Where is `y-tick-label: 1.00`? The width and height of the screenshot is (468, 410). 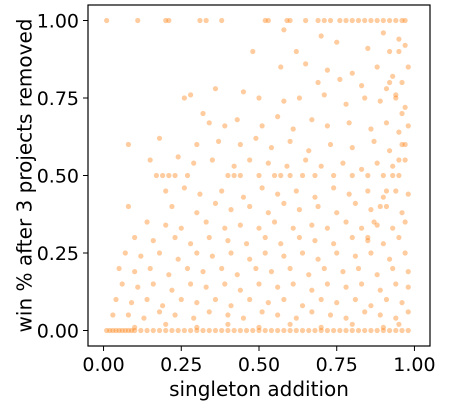 y-tick-label: 1.00 is located at coordinates (58, 22).